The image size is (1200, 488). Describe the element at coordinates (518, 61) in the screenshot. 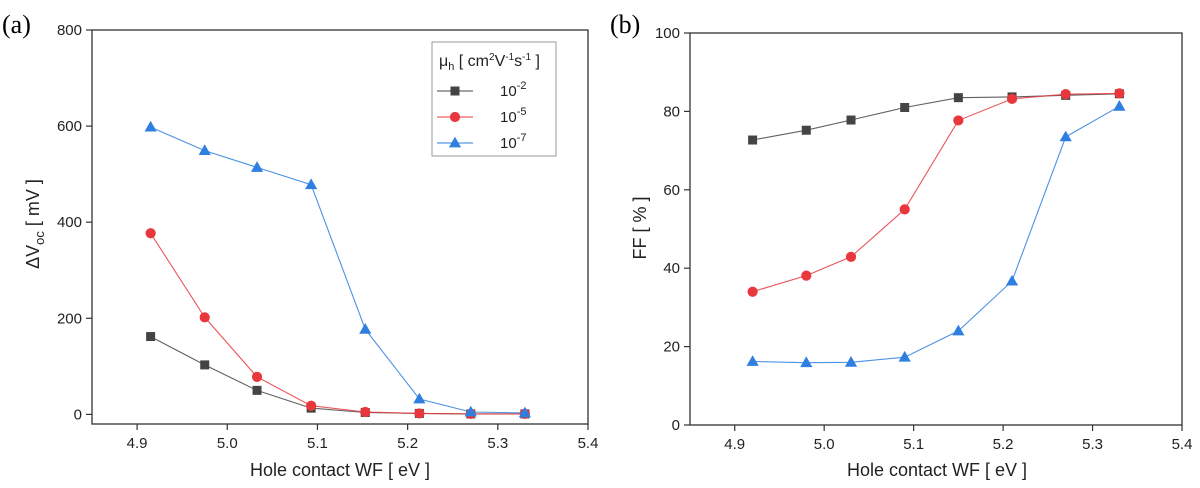

I see `legend-title-part3: s` at that location.